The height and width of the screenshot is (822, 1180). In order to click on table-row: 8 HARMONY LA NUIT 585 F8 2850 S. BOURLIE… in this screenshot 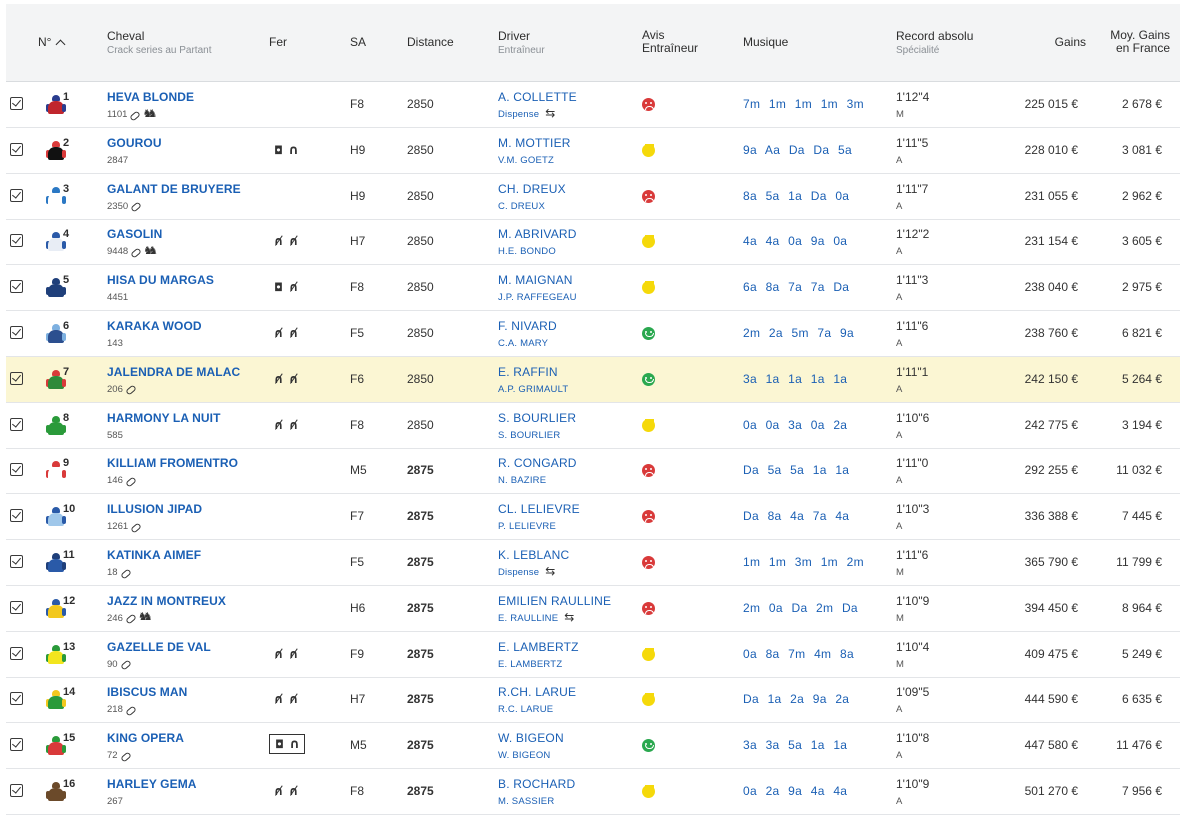, I will do `click(593, 426)`.